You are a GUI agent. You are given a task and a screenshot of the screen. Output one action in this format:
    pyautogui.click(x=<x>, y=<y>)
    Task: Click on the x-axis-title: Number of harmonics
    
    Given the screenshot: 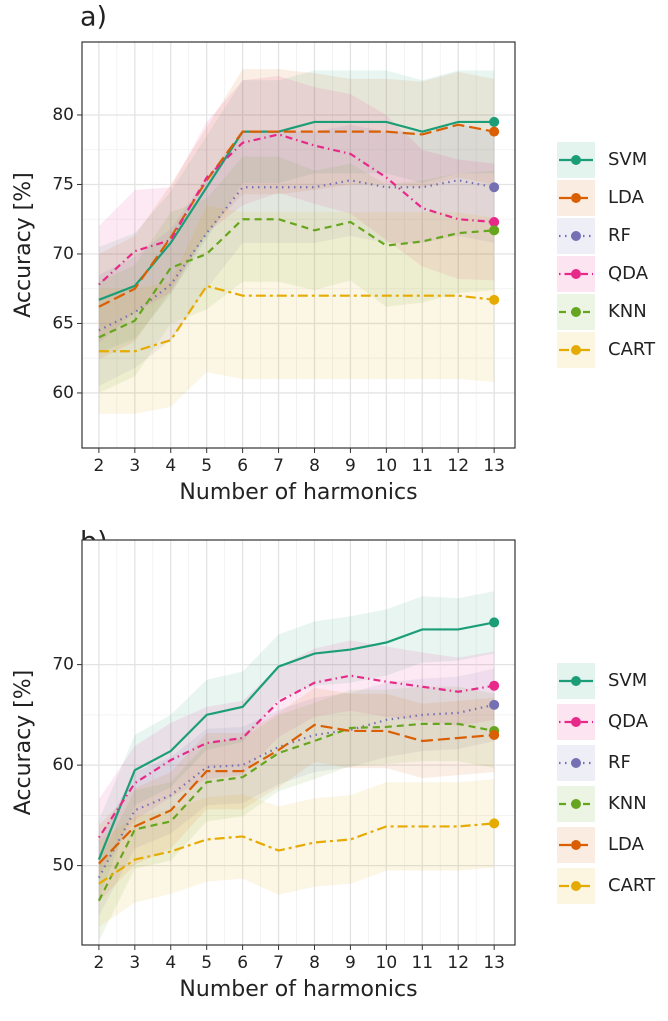 What is the action you would take?
    pyautogui.click(x=298, y=989)
    